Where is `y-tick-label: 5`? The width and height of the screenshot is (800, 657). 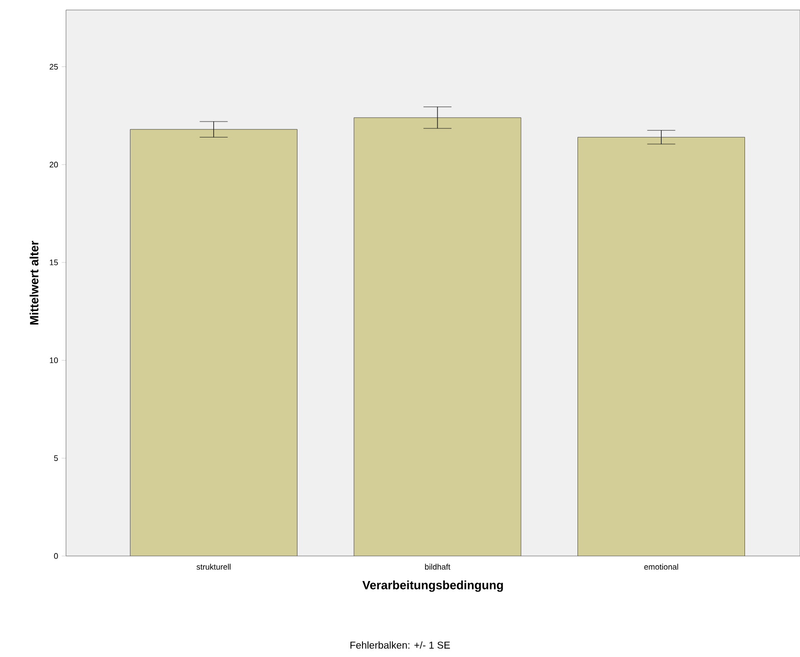 y-tick-label: 5 is located at coordinates (56, 458).